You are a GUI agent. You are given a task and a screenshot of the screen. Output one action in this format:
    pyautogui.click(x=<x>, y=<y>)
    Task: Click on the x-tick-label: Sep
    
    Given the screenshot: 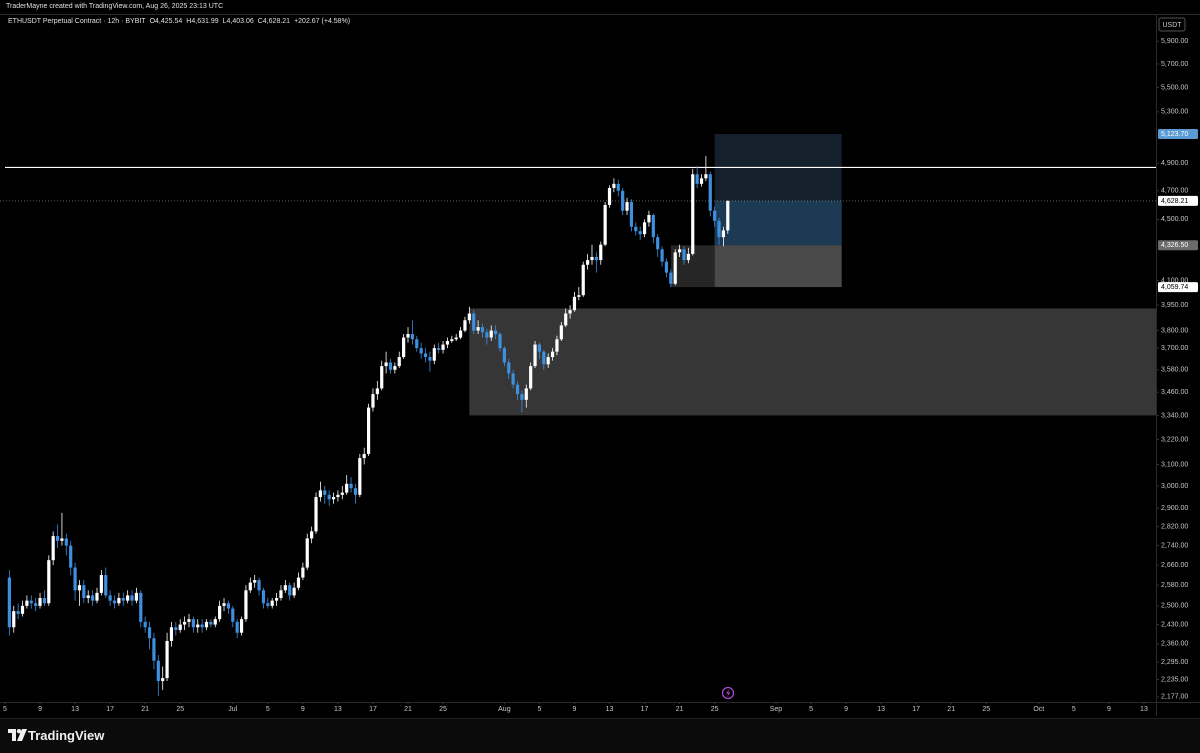 What is the action you would take?
    pyautogui.click(x=776, y=709)
    